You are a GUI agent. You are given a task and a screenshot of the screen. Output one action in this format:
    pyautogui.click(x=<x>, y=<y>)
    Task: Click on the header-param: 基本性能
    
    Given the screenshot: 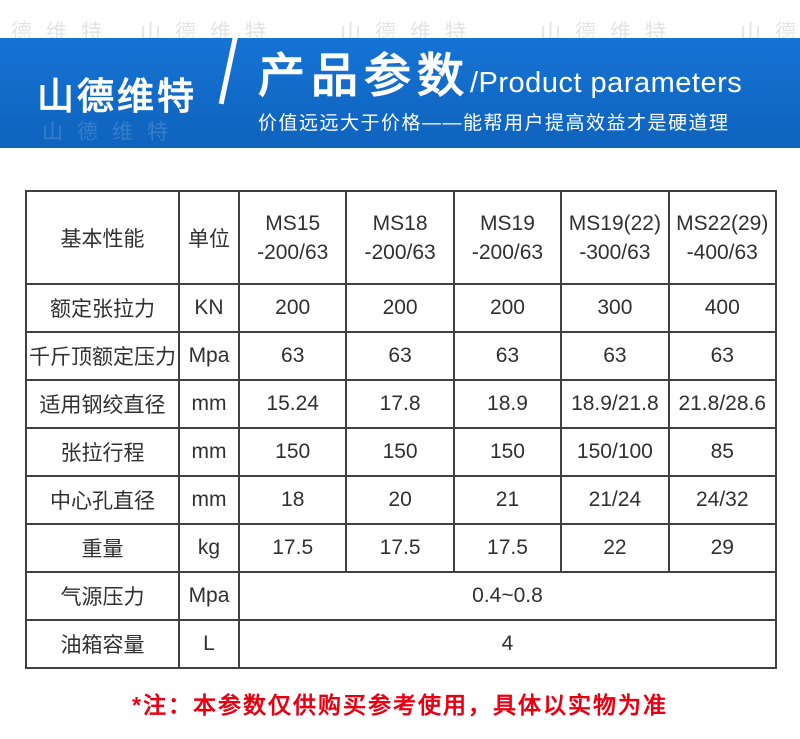 What is the action you would take?
    pyautogui.click(x=102, y=237)
    